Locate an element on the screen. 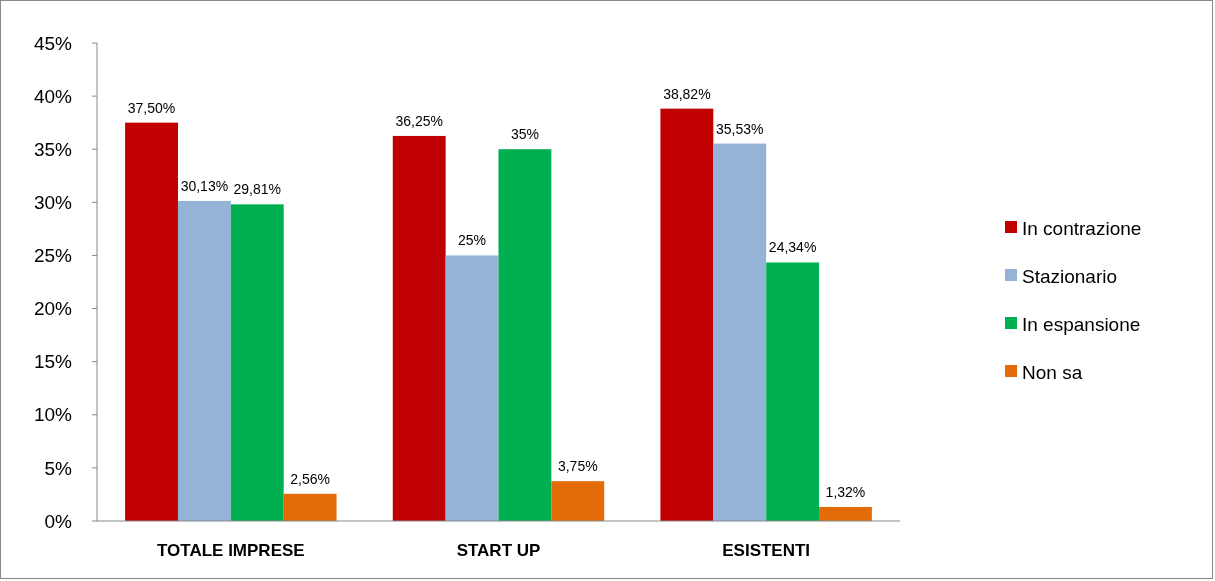  x-tick-label: ESISTENTI is located at coordinates (766, 550).